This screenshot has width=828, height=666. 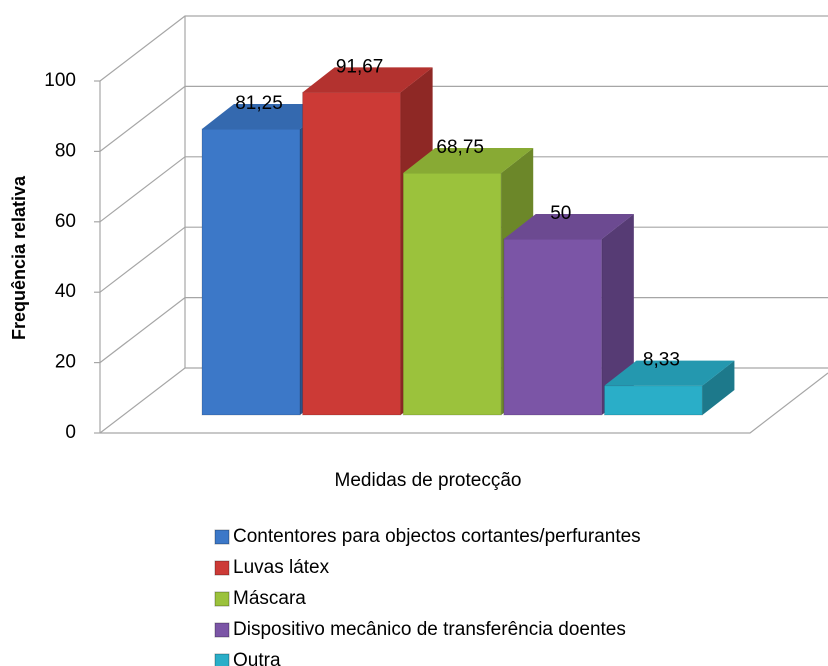 What do you see at coordinates (70, 432) in the screenshot?
I see `y-tick-label: 0` at bounding box center [70, 432].